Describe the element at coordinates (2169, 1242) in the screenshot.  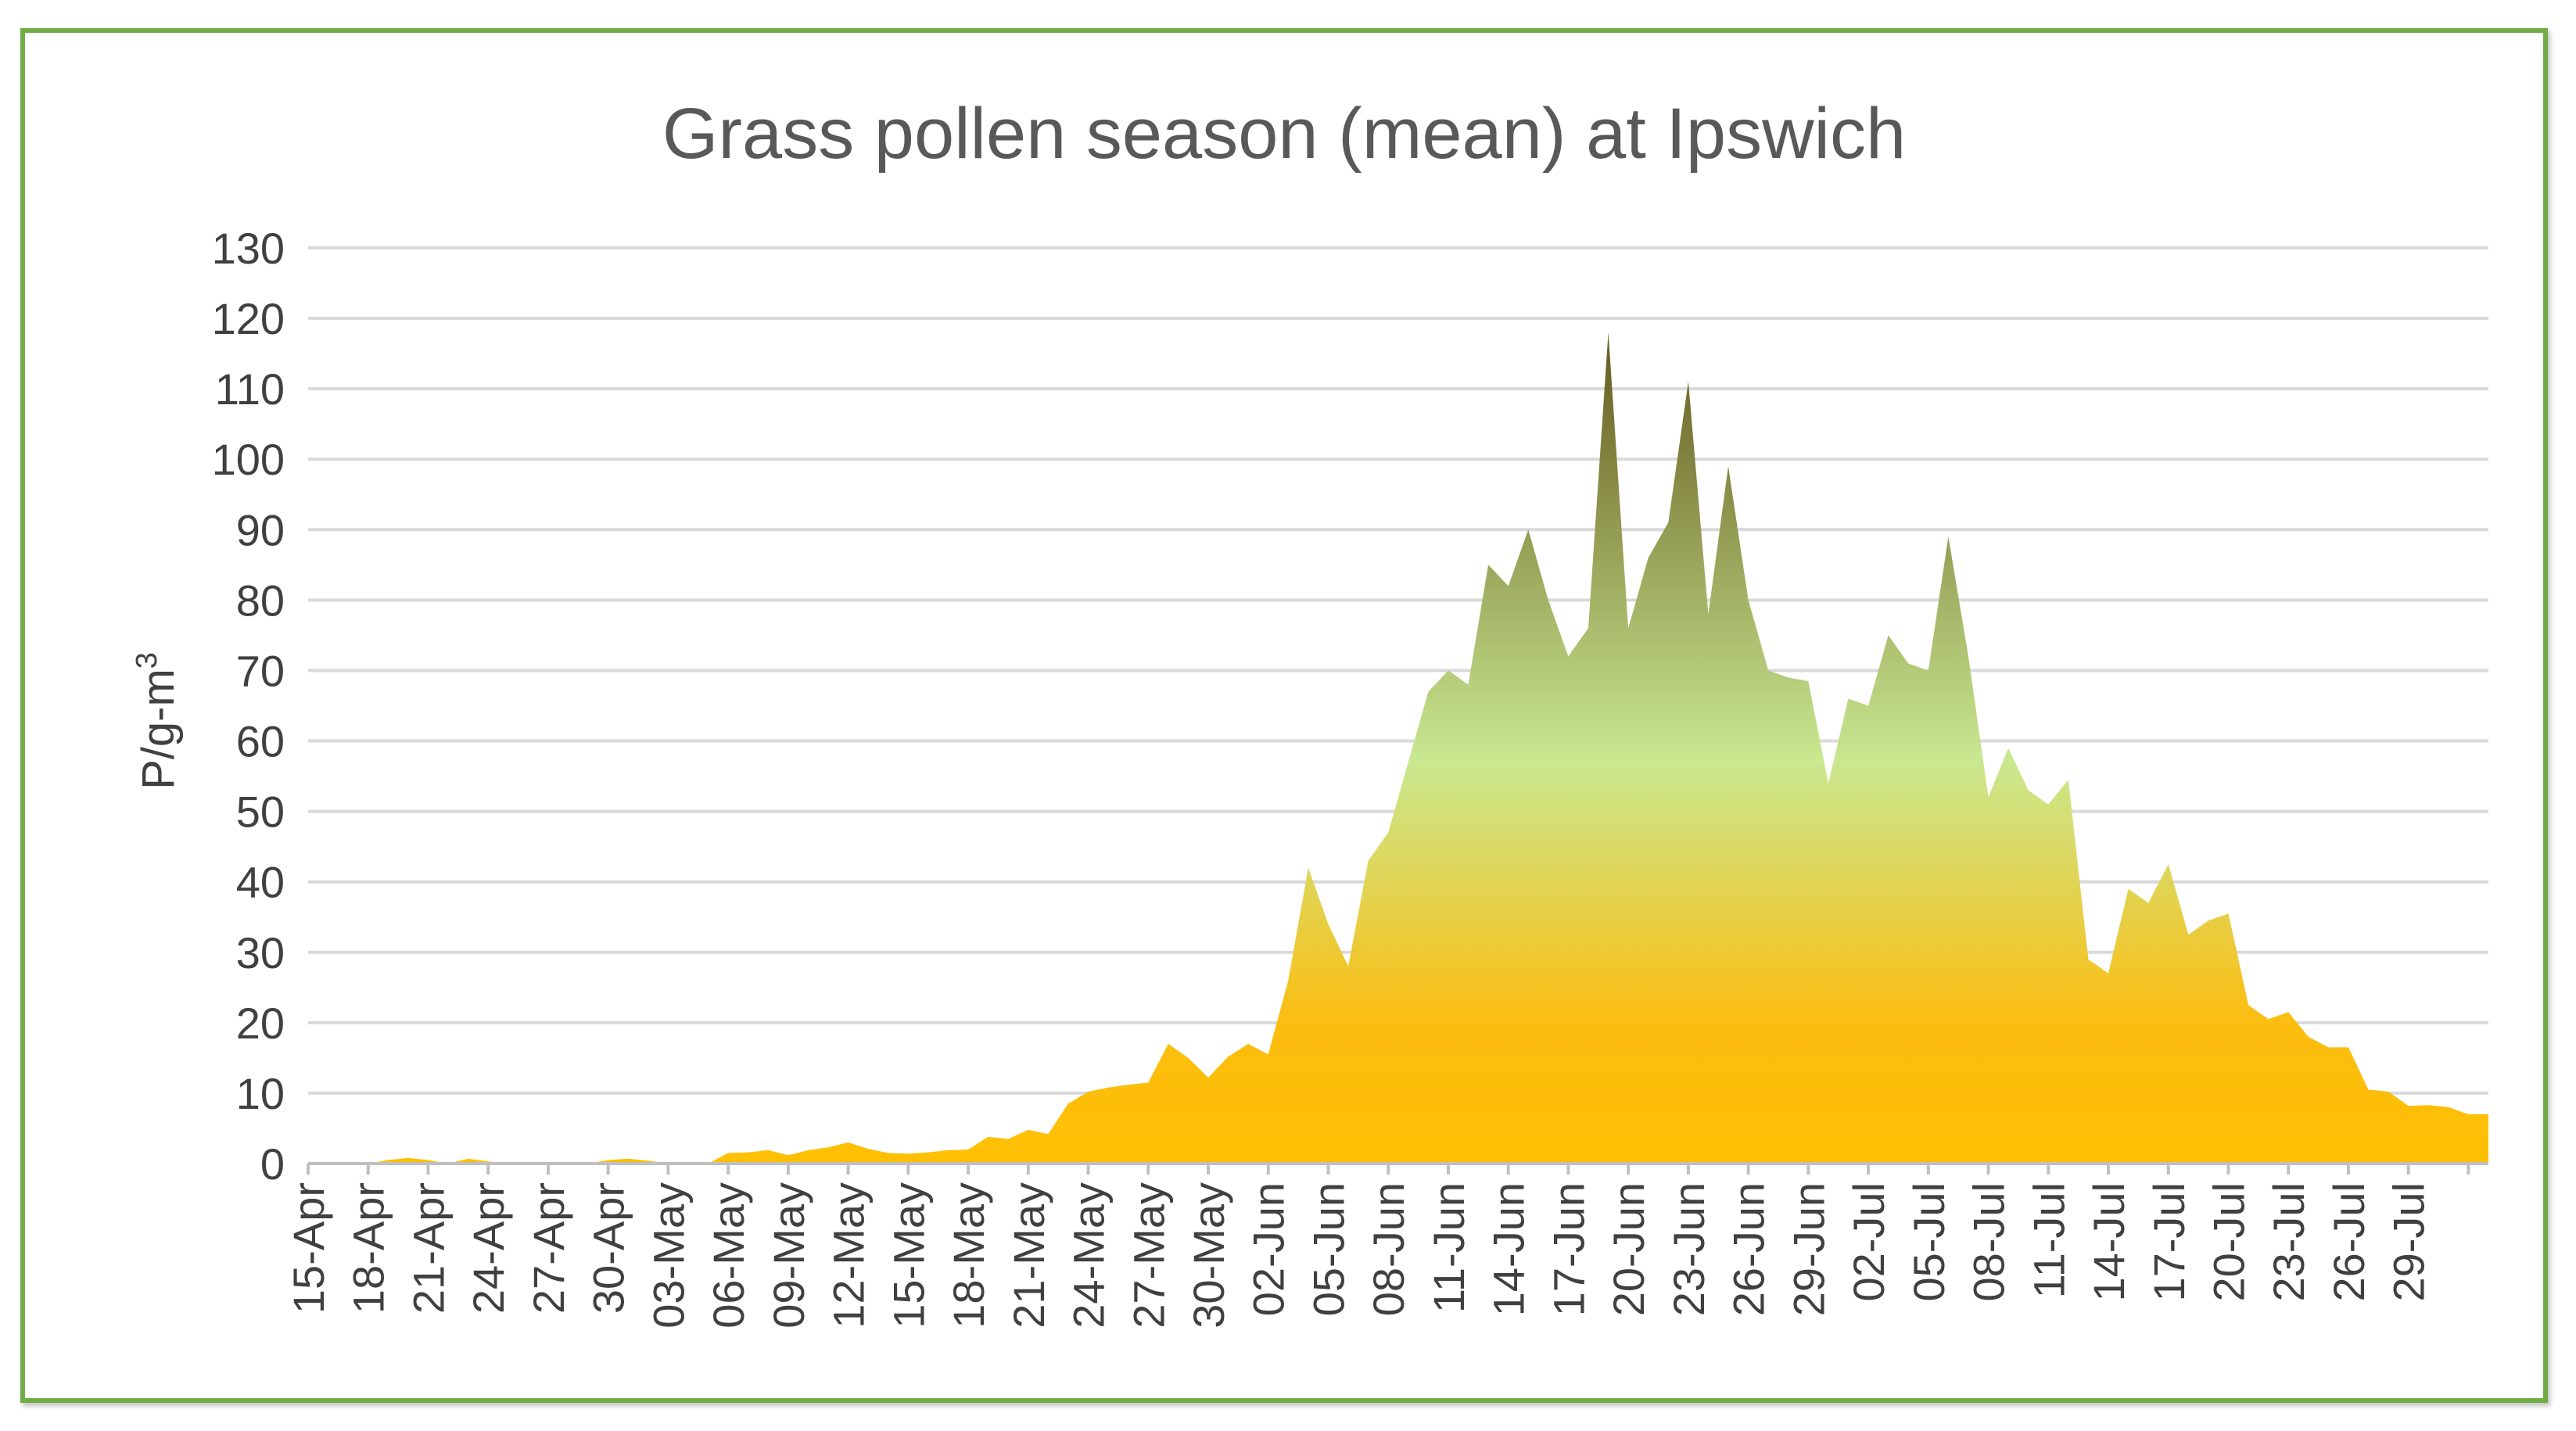
I see `x-tick-label: 17-Jul` at that location.